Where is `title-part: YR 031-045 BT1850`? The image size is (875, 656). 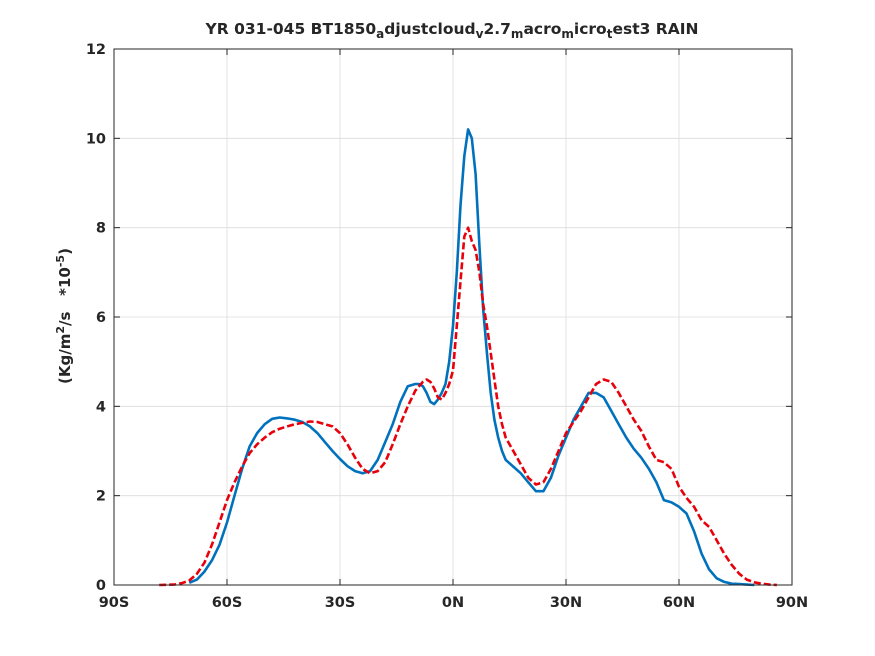 title-part: YR 031-045 BT1850 is located at coordinates (291, 29).